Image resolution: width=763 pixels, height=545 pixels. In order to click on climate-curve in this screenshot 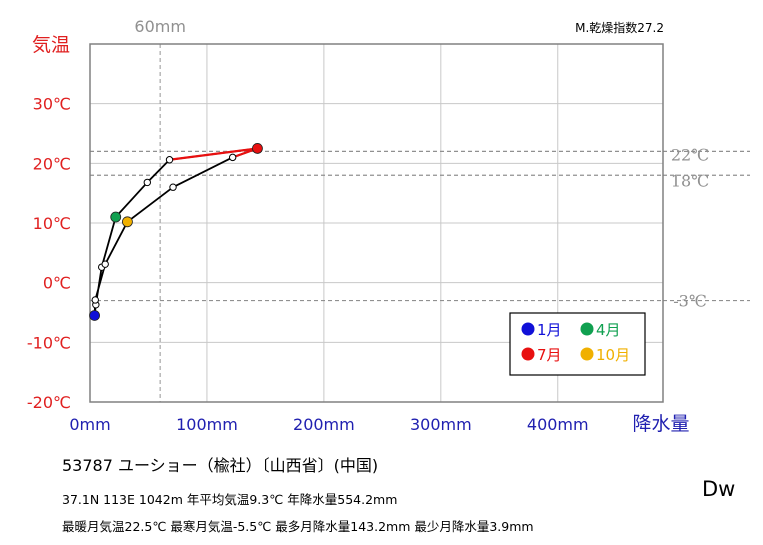, I will do `click(176, 231)`.